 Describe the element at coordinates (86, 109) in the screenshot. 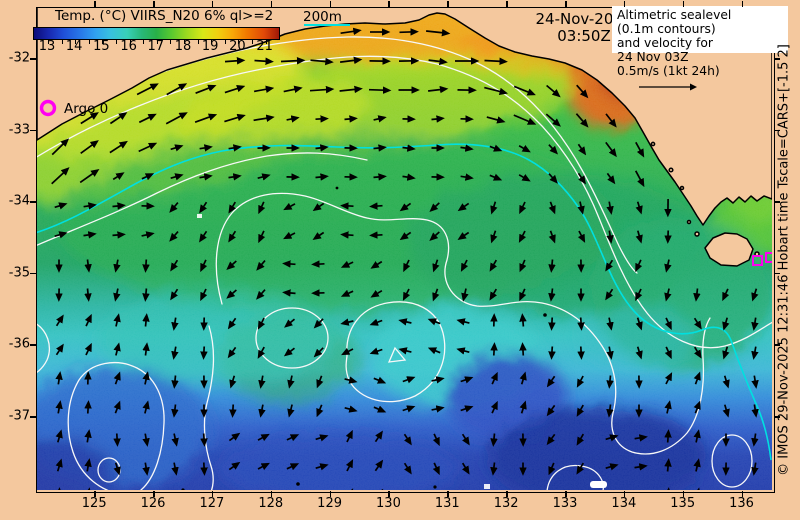

I see `argo-label: Argo 0` at that location.